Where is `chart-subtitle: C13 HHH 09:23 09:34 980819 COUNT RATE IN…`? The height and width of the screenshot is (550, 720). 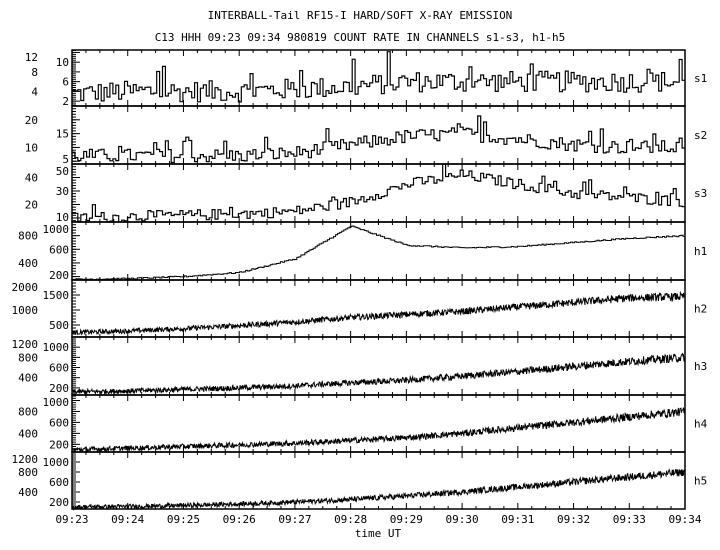 chart-subtitle: C13 HHH 09:23 09:34 980819 COUNT RATE IN… is located at coordinates (360, 37).